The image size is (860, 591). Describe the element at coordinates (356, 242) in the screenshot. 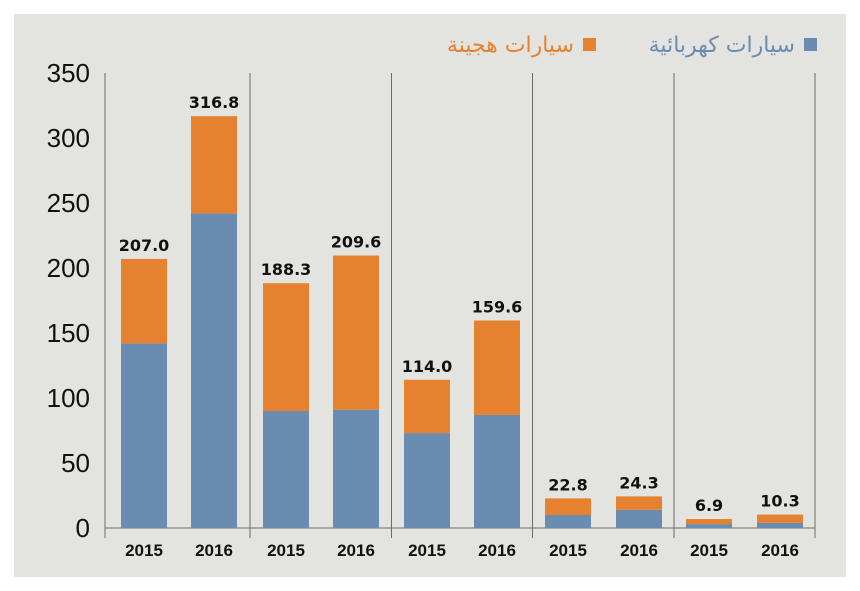

I see `bar-total-label: 209.6` at that location.